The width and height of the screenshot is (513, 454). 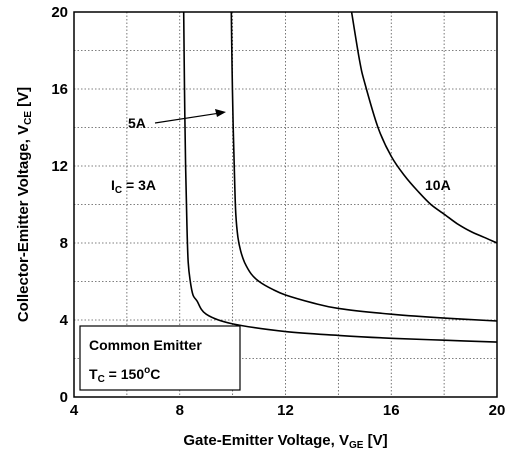 What do you see at coordinates (391, 410) in the screenshot?
I see `x-tick-label: 16` at bounding box center [391, 410].